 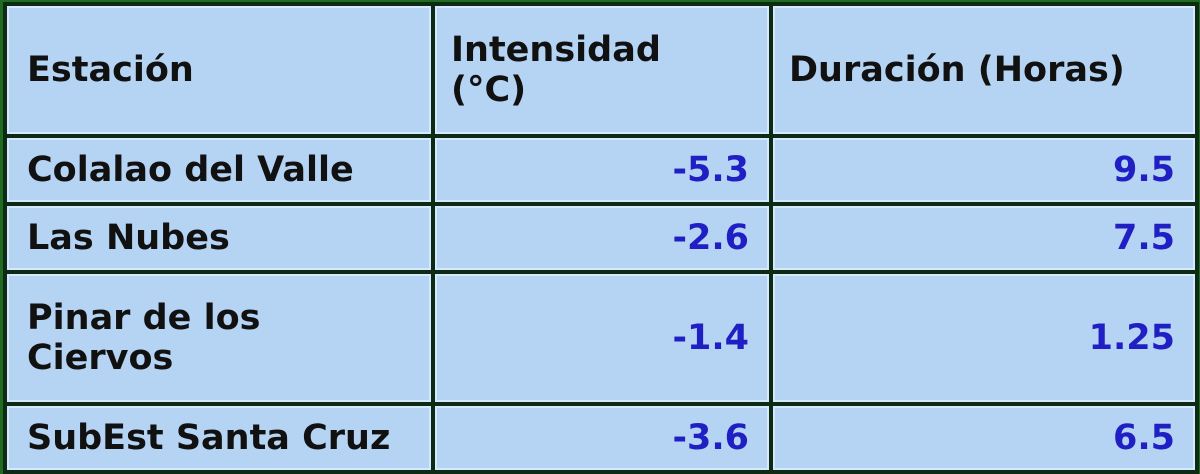 I want to click on station-name: Pinar de los Ciervos, so click(x=219, y=338).